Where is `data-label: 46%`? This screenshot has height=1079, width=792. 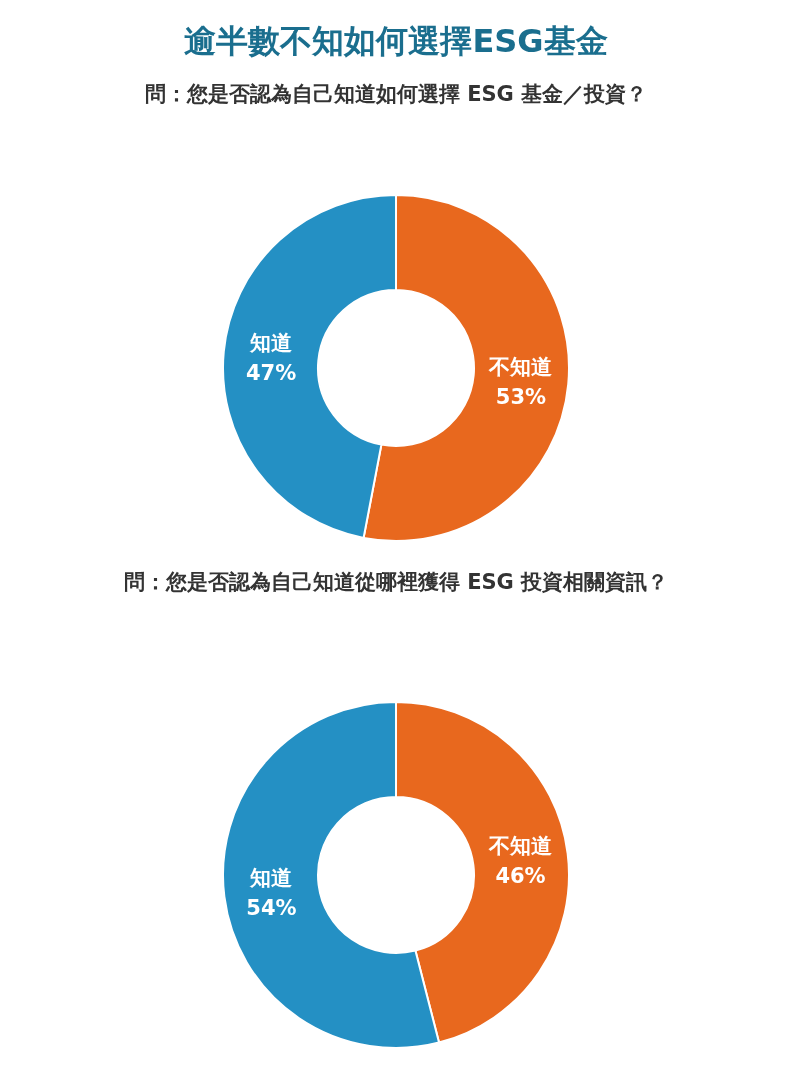
data-label: 46% is located at coordinates (520, 876).